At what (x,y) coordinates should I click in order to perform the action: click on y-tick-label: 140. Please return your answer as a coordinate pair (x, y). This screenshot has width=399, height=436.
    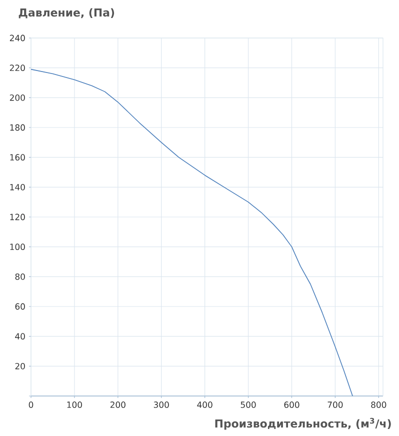
    Looking at the image, I should click on (17, 187).